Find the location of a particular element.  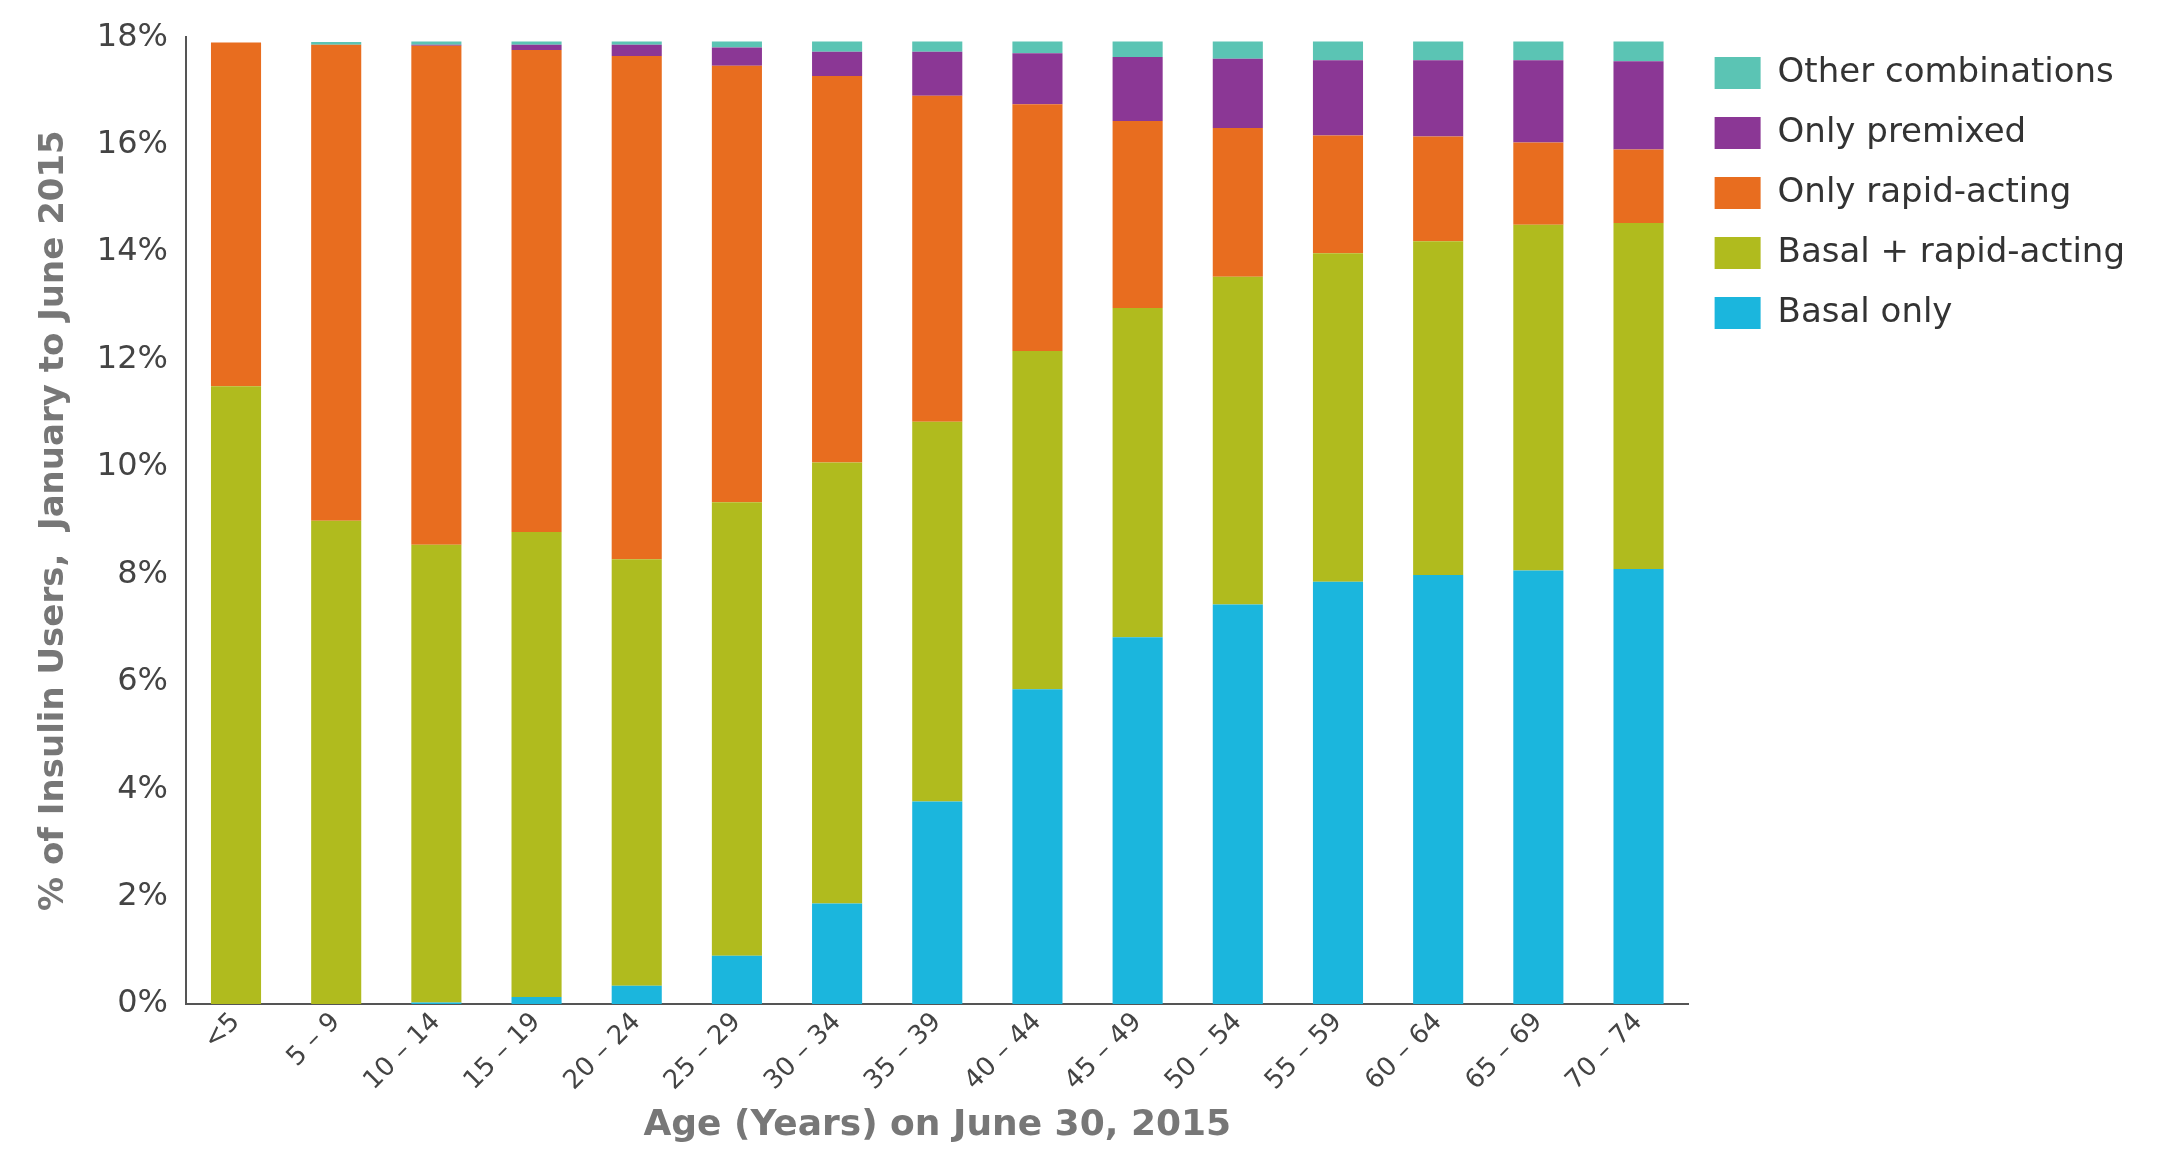

x-tick-label: 30 – 34 is located at coordinates (802, 1050).